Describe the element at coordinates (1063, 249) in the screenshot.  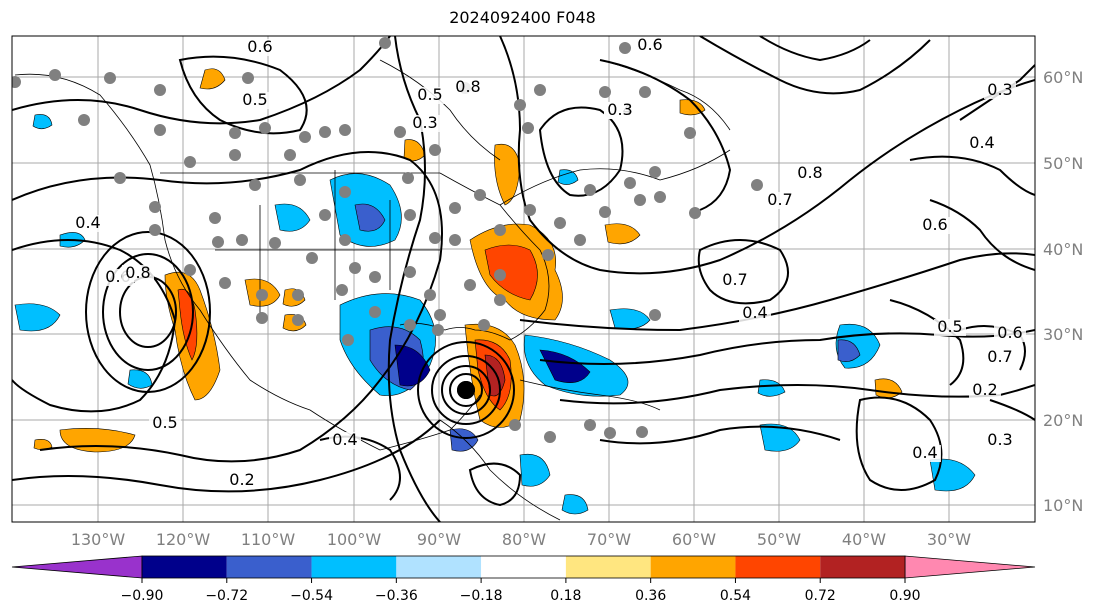
I see `latitude-label: 40°N` at that location.